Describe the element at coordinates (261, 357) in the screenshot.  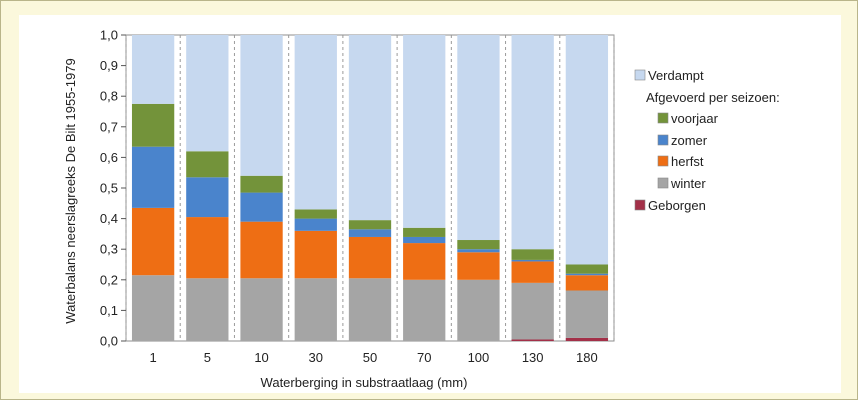
I see `x-tick-label: 10` at that location.